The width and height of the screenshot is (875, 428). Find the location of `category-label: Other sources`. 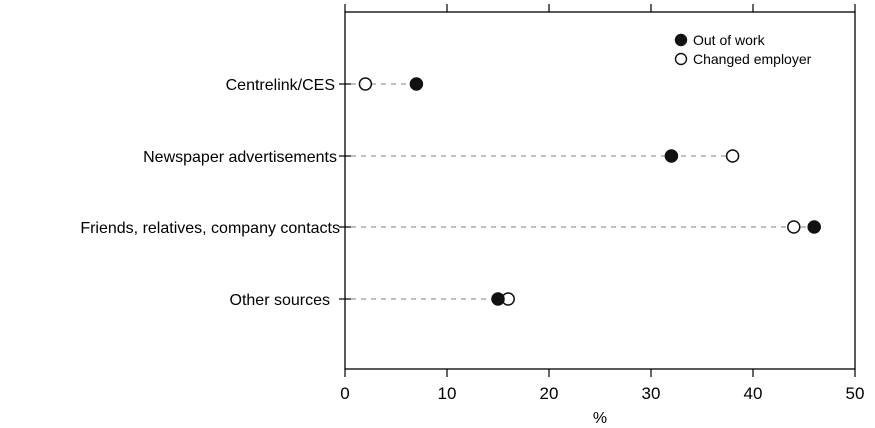

category-label: Other sources is located at coordinates (280, 300).